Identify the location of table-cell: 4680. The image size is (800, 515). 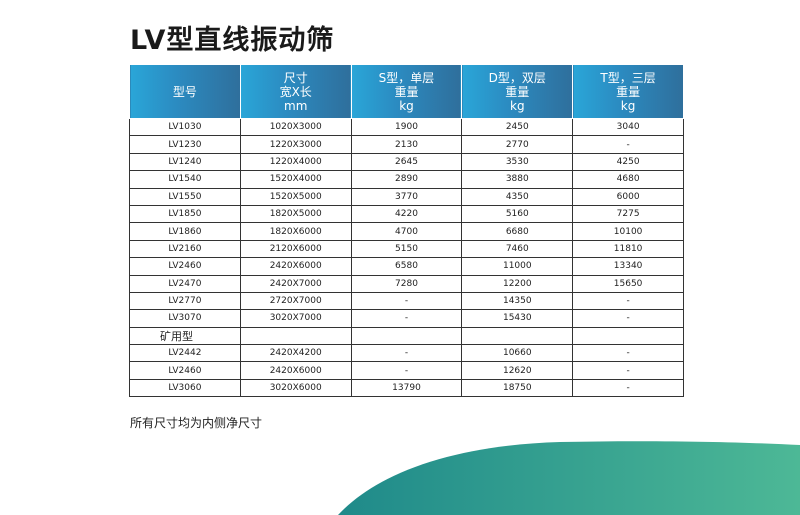
(628, 179).